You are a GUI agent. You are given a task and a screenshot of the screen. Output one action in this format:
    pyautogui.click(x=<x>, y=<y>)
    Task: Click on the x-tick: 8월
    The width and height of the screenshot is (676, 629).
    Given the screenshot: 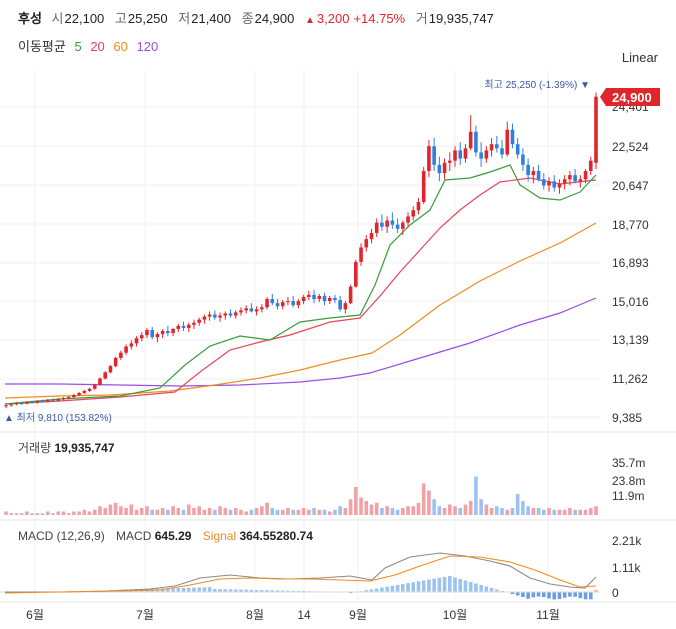 What is the action you would take?
    pyautogui.click(x=255, y=615)
    